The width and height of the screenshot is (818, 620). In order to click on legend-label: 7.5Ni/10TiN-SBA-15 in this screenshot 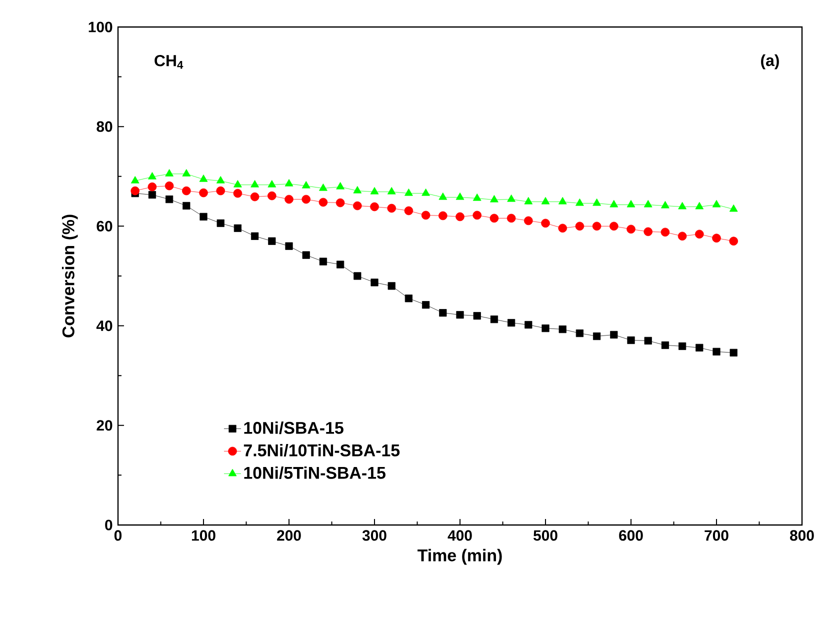, I will do `click(322, 450)`.